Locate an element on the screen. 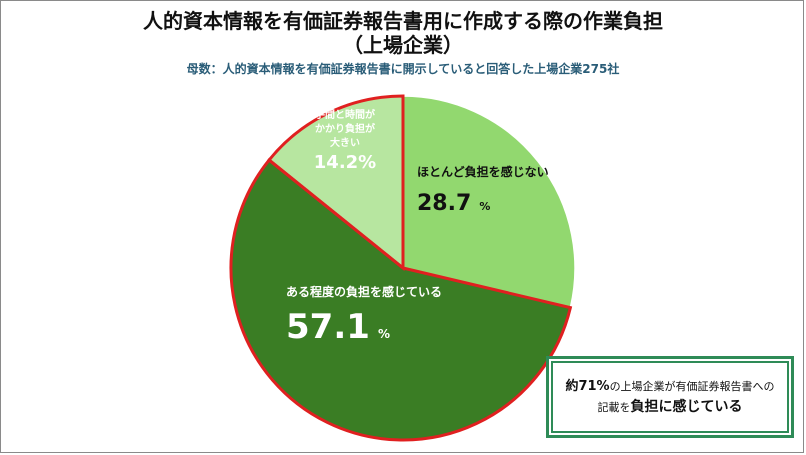  summary-line2-c: に感じている is located at coordinates (700, 406).